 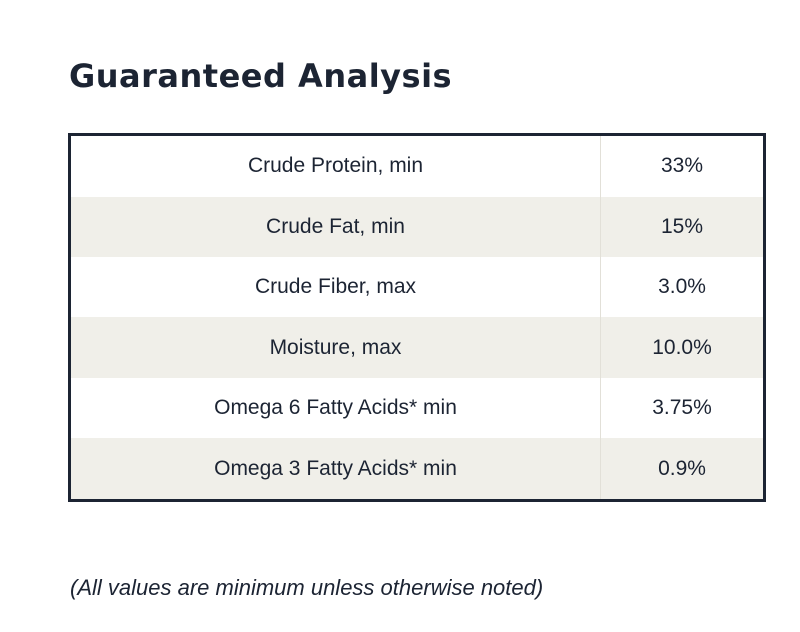 I want to click on nutrient-name: Moisture, max, so click(x=335, y=347).